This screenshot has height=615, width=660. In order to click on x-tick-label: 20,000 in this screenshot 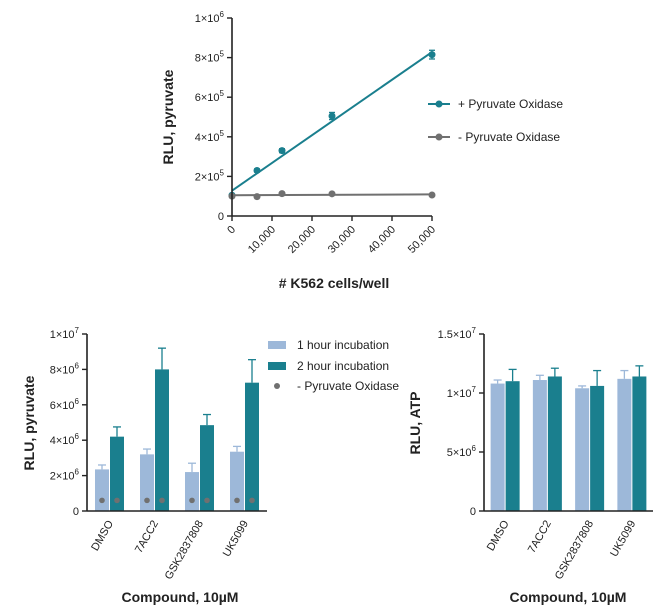, I will do `click(302, 240)`.